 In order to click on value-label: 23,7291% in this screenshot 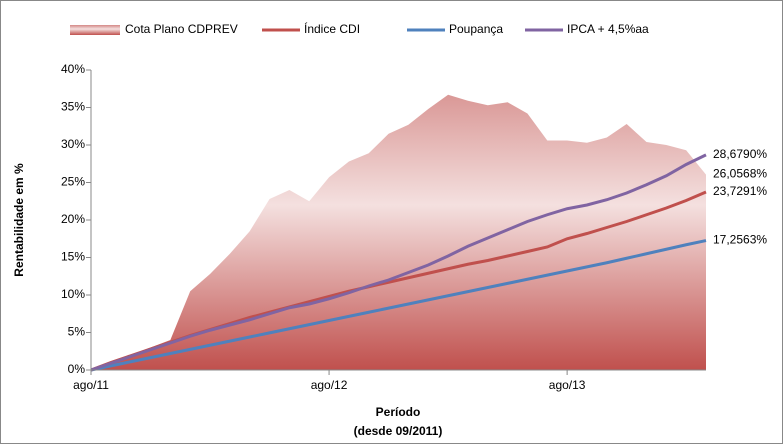, I will do `click(740, 191)`.